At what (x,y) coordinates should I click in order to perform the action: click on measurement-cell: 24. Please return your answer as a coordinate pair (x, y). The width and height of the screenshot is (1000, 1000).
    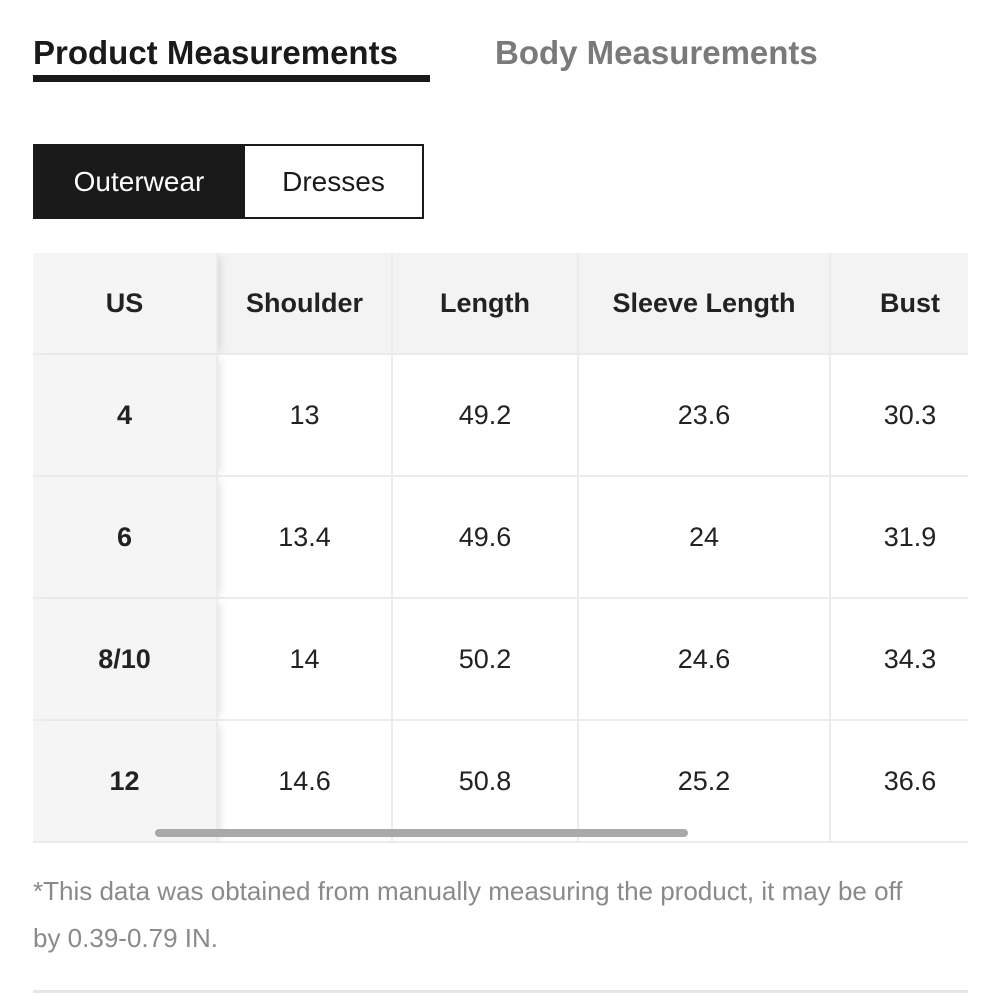
    Looking at the image, I should click on (705, 538).